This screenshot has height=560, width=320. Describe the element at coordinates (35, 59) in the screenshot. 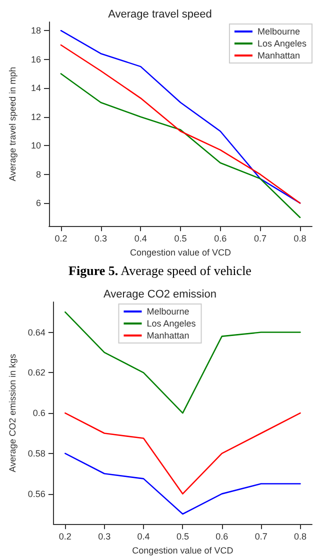

I see `y-tick-label: 16` at that location.